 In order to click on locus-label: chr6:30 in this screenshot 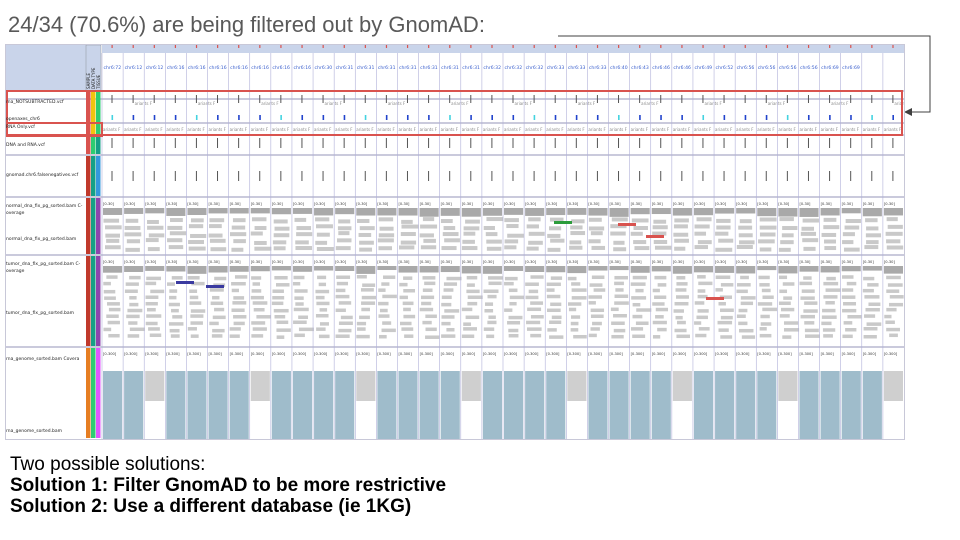, I will do `click(324, 68)`.